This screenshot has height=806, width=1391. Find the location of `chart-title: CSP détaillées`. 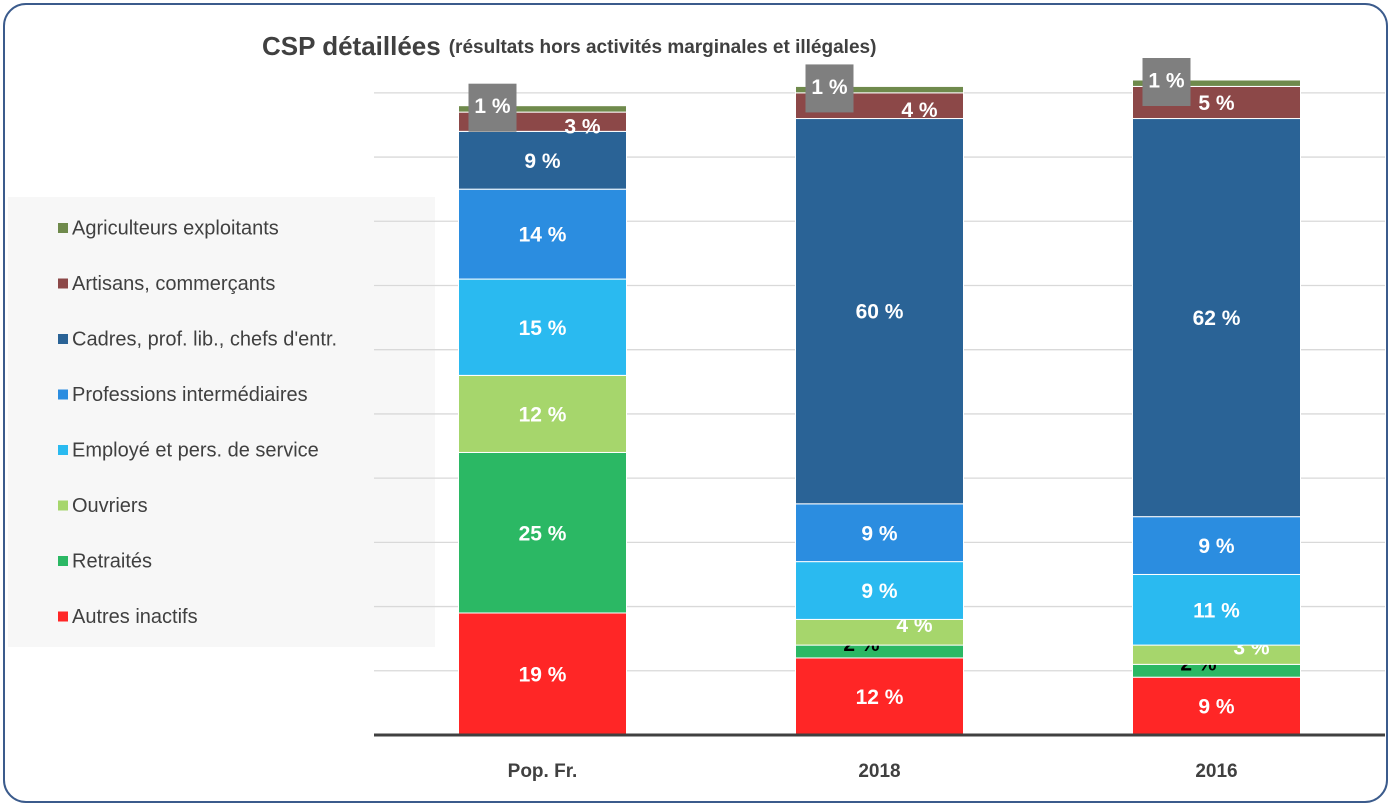

chart-title: CSP détaillées is located at coordinates (351, 46).